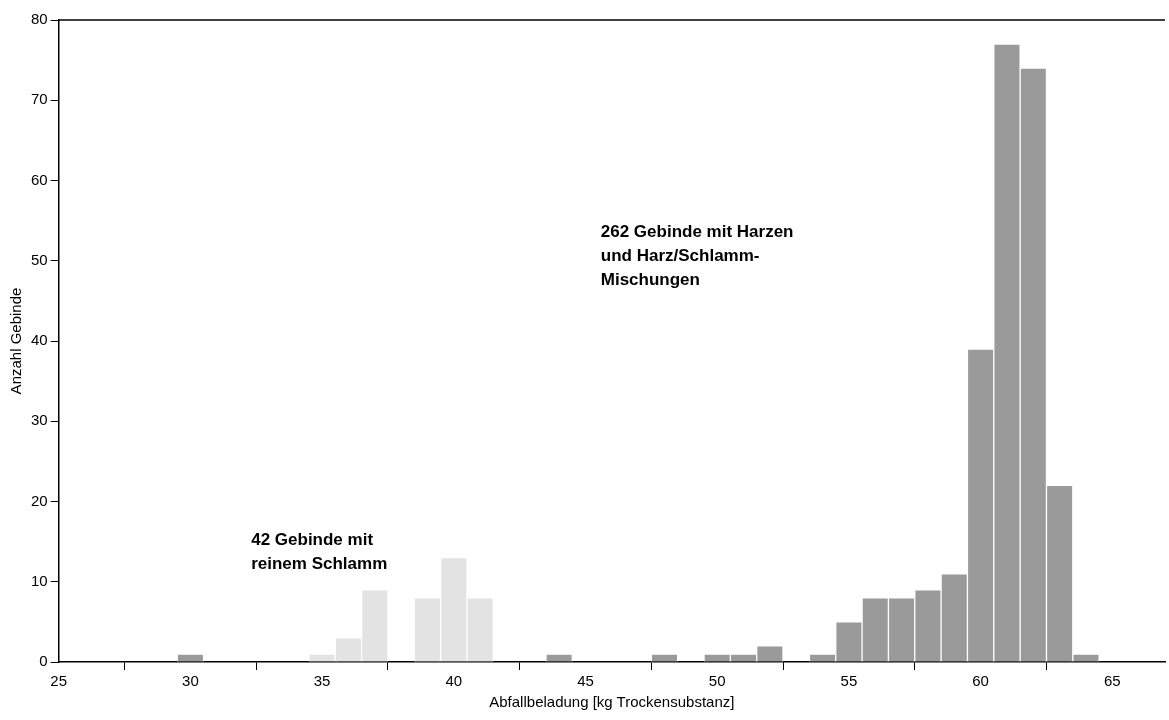 The height and width of the screenshot is (720, 1169). Describe the element at coordinates (16, 341) in the screenshot. I see `y-axis-title: Anzahl Gebinde` at that location.